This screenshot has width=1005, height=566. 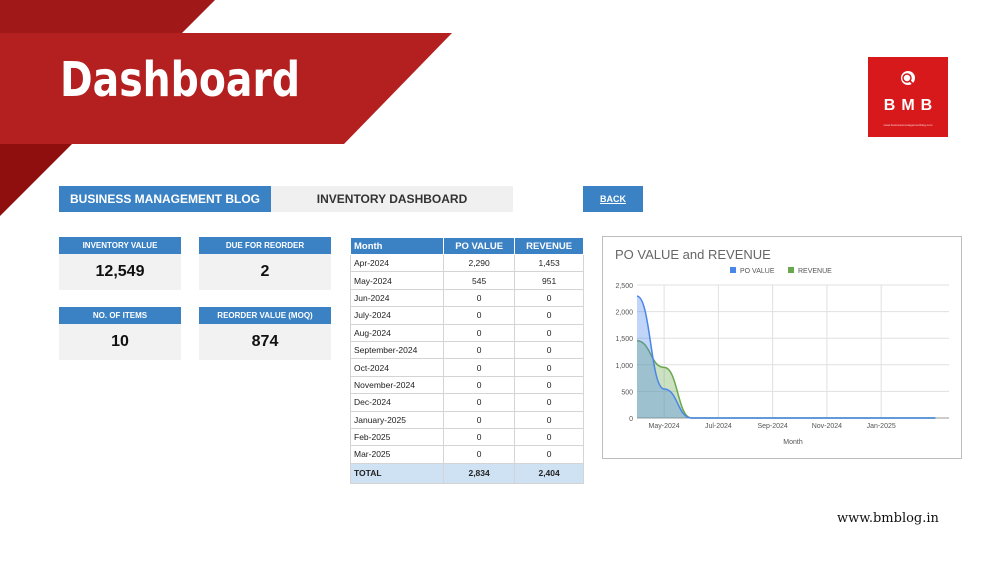 I want to click on x-tick-label: Nov-2024, so click(x=827, y=426).